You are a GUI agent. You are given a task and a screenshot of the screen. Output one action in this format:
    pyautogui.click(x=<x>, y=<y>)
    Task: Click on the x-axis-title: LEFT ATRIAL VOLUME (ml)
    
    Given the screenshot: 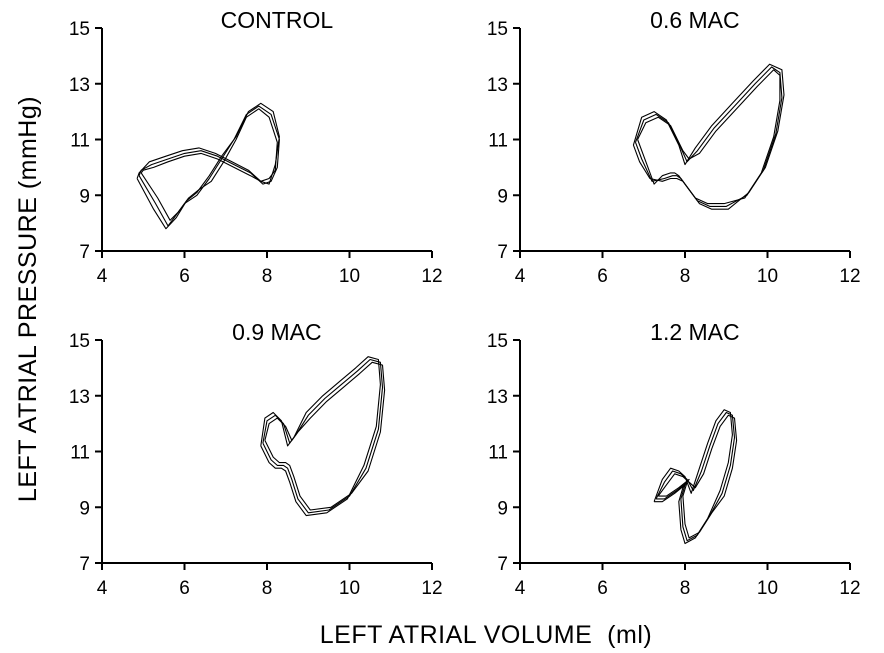 What is the action you would take?
    pyautogui.click(x=486, y=635)
    